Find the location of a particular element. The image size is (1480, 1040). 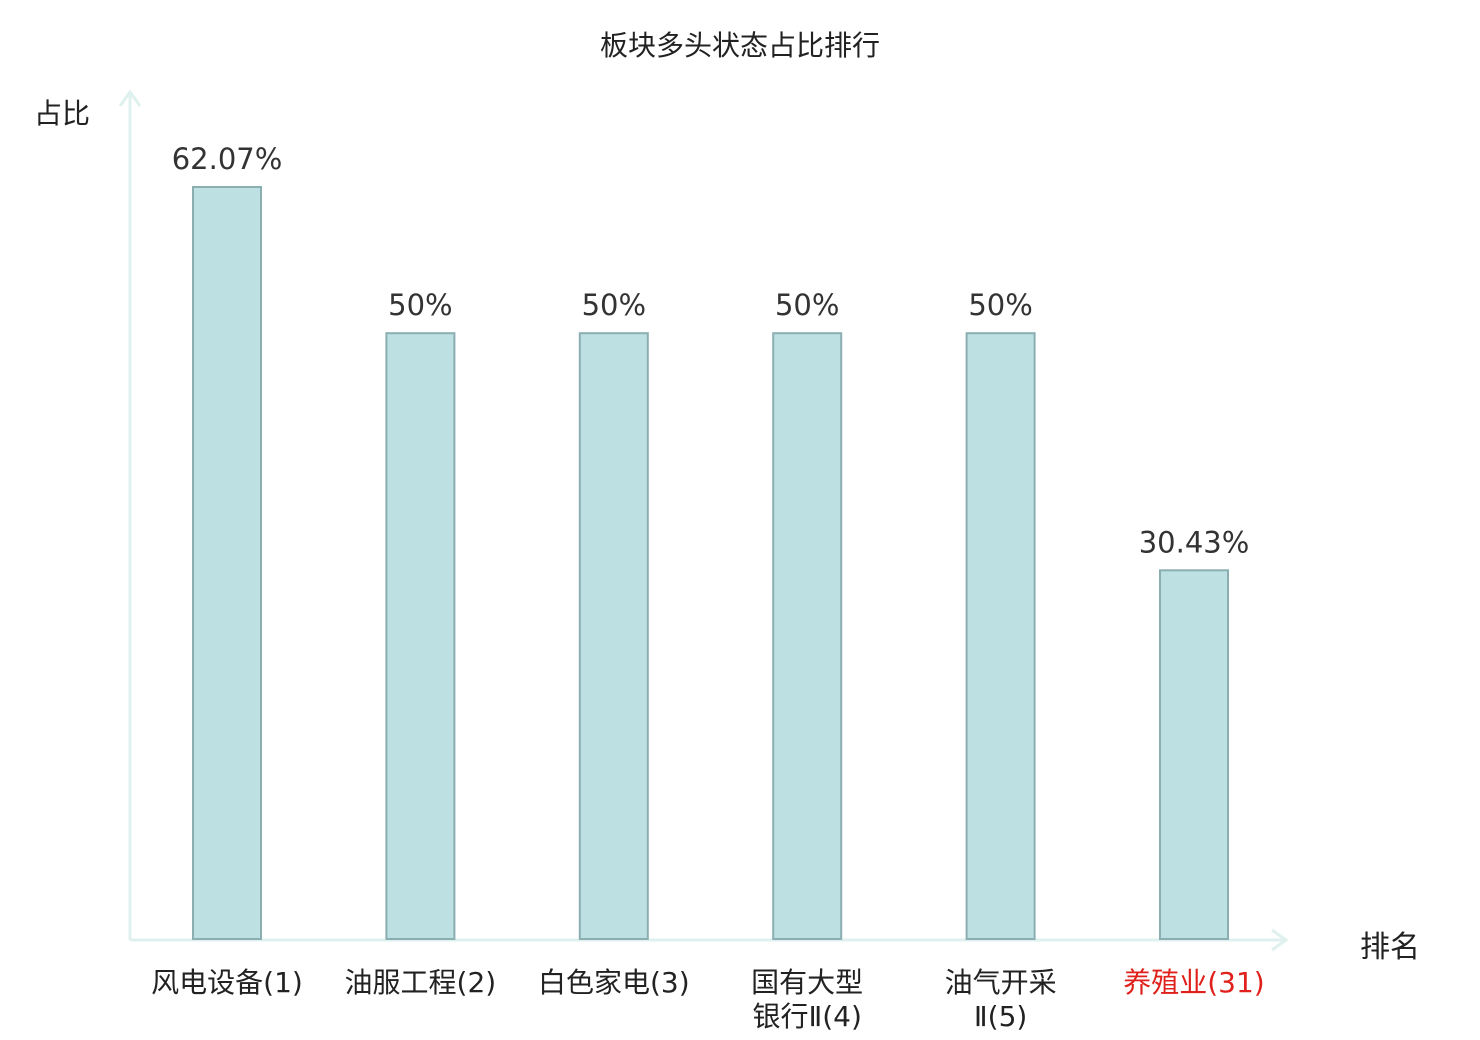

category-label-1: 风电设备(1) is located at coordinates (227, 982).